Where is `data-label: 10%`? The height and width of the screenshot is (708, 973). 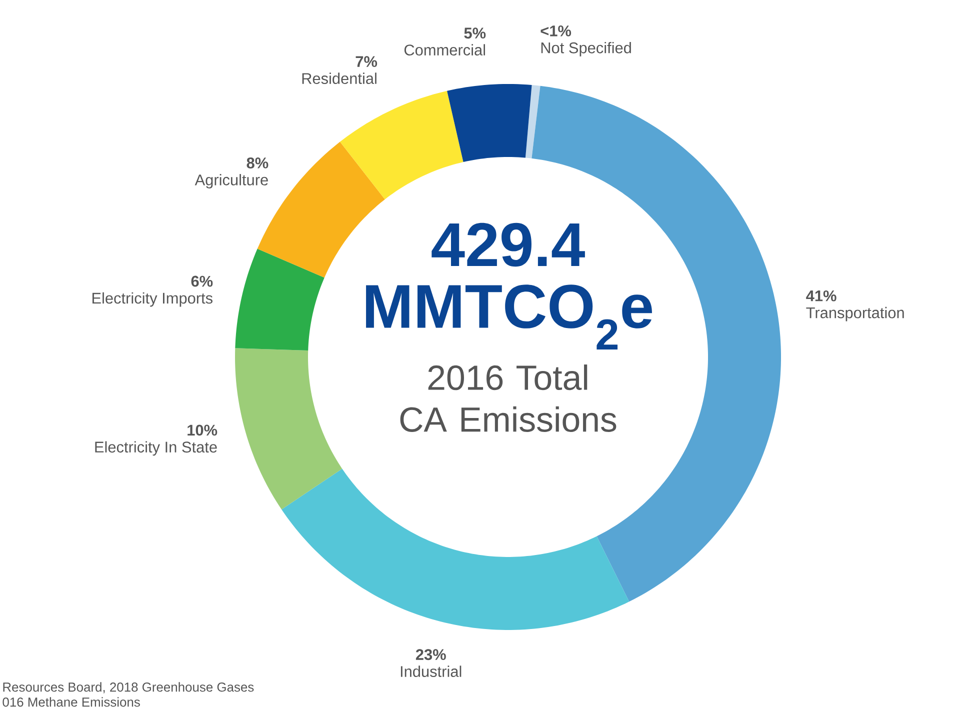 data-label: 10% is located at coordinates (203, 430).